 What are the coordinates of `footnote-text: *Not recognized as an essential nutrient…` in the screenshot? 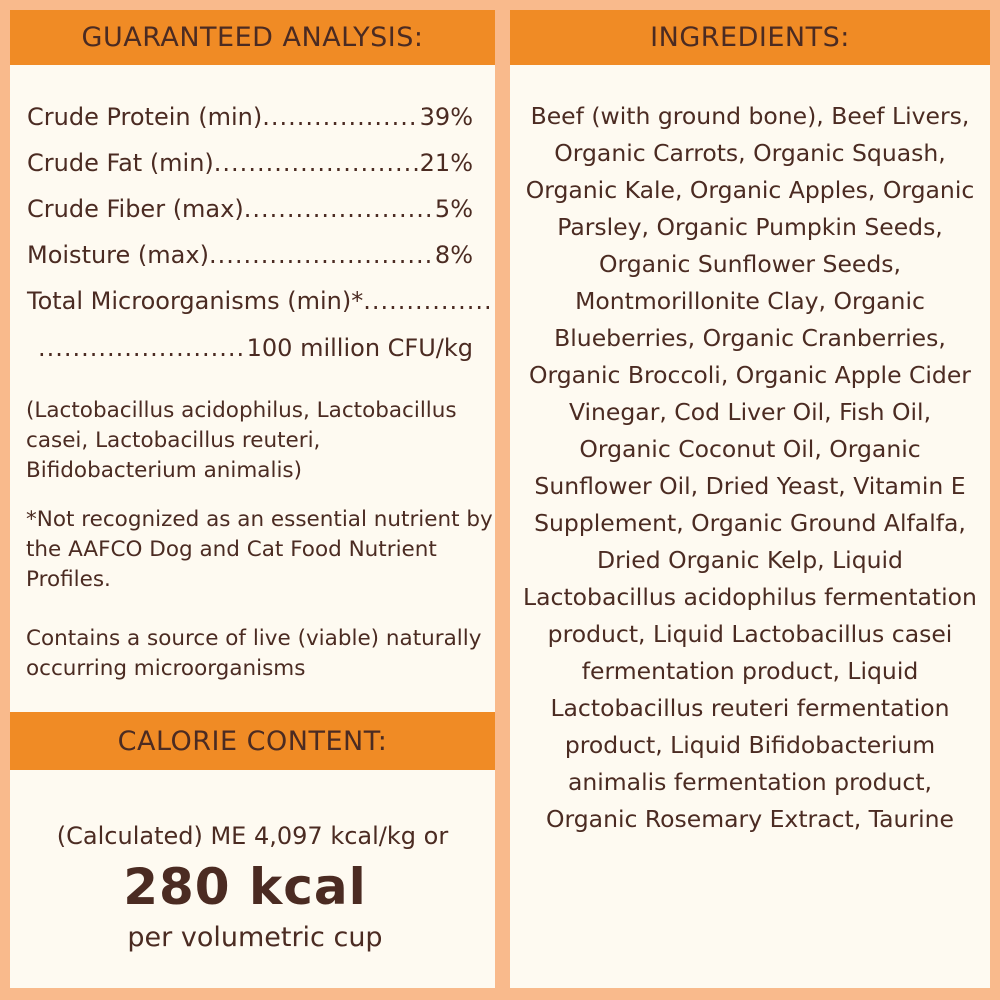 It's located at (259, 549).